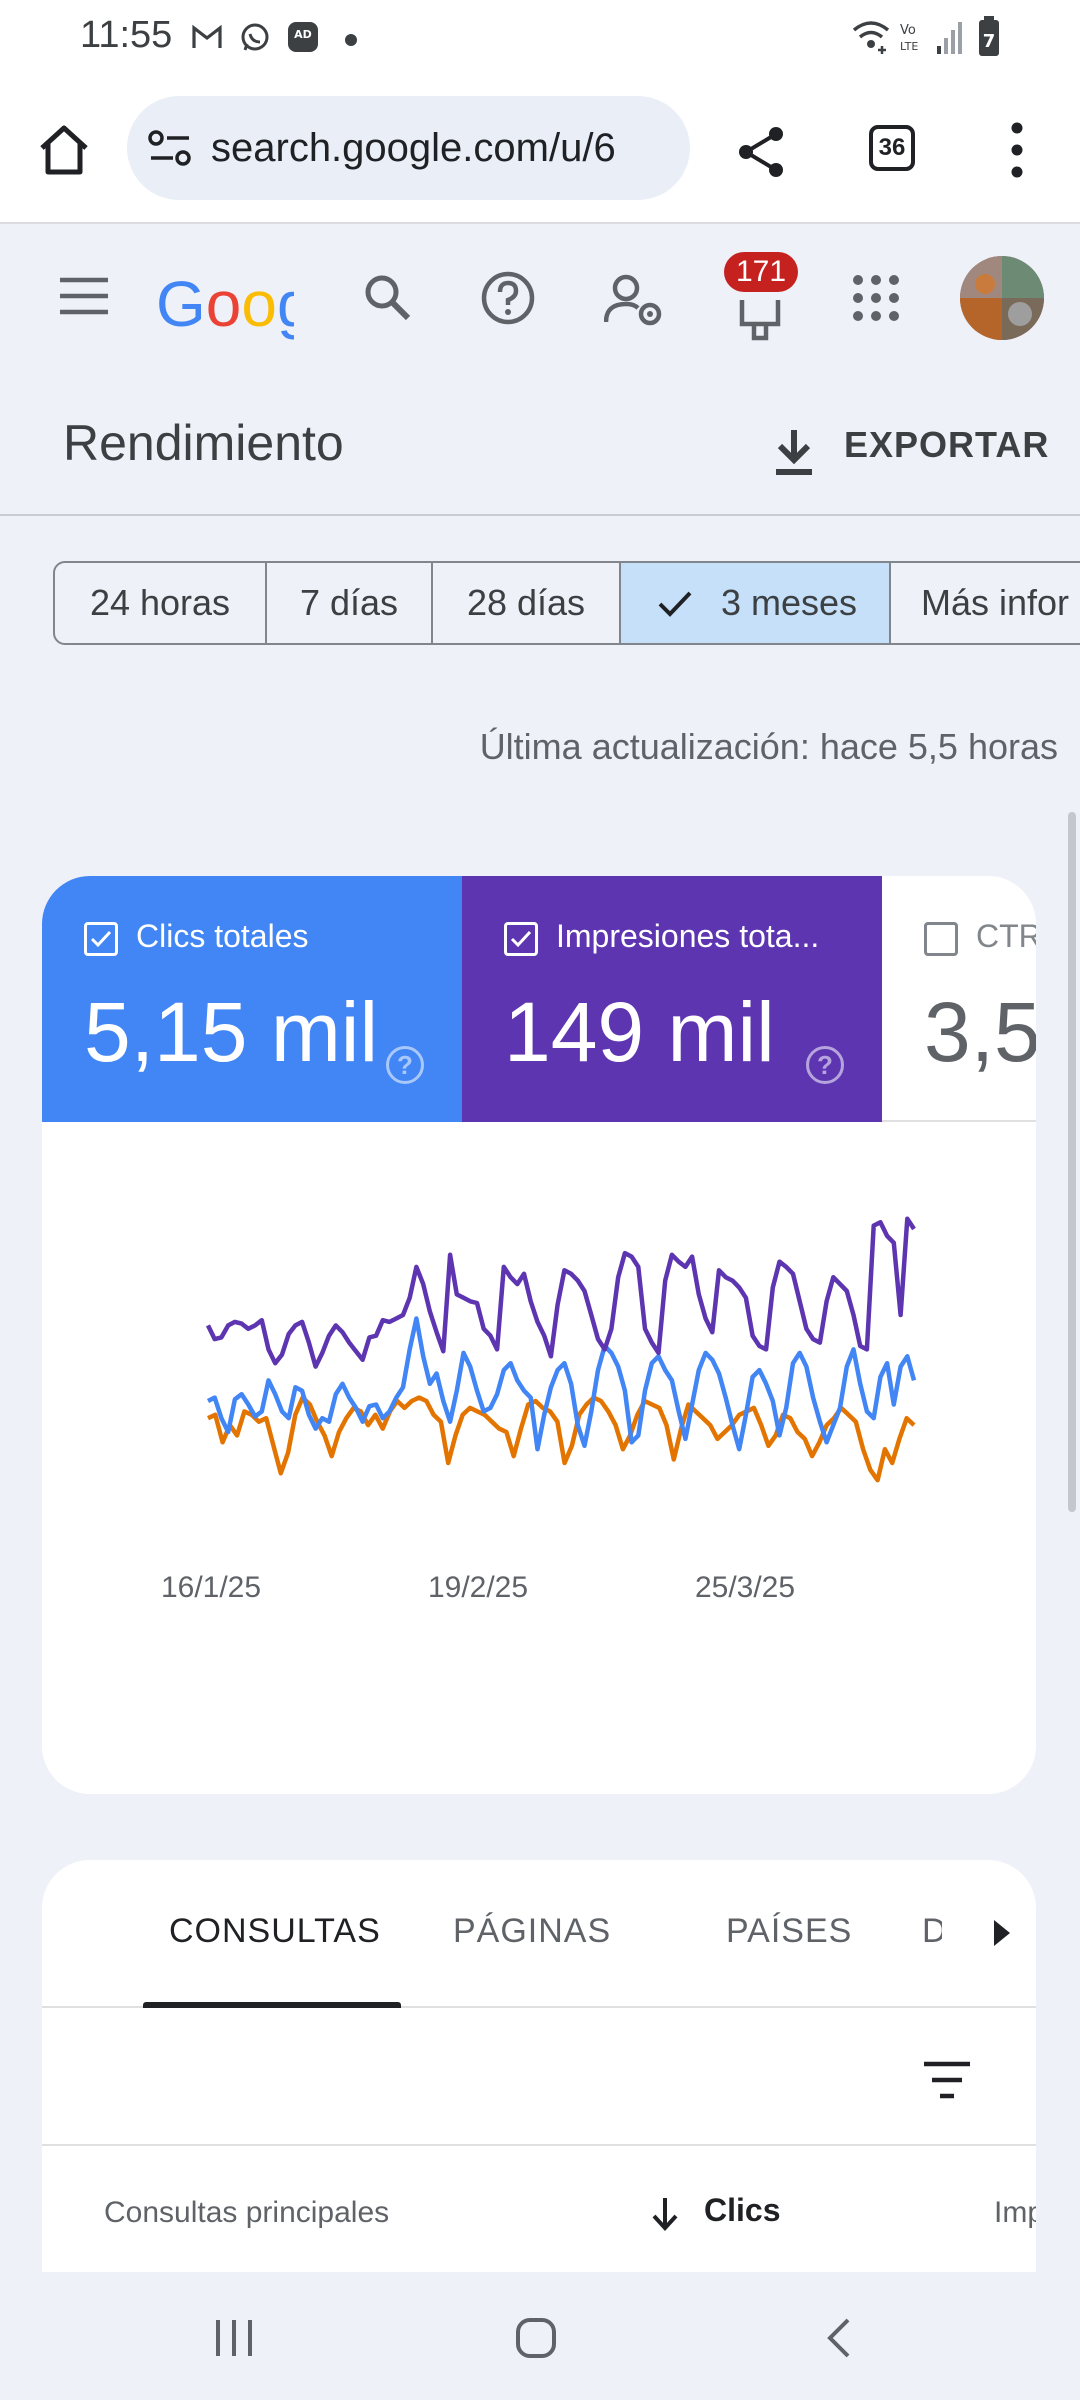  What do you see at coordinates (303, 34) in the screenshot?
I see `svg-text: AD` at bounding box center [303, 34].